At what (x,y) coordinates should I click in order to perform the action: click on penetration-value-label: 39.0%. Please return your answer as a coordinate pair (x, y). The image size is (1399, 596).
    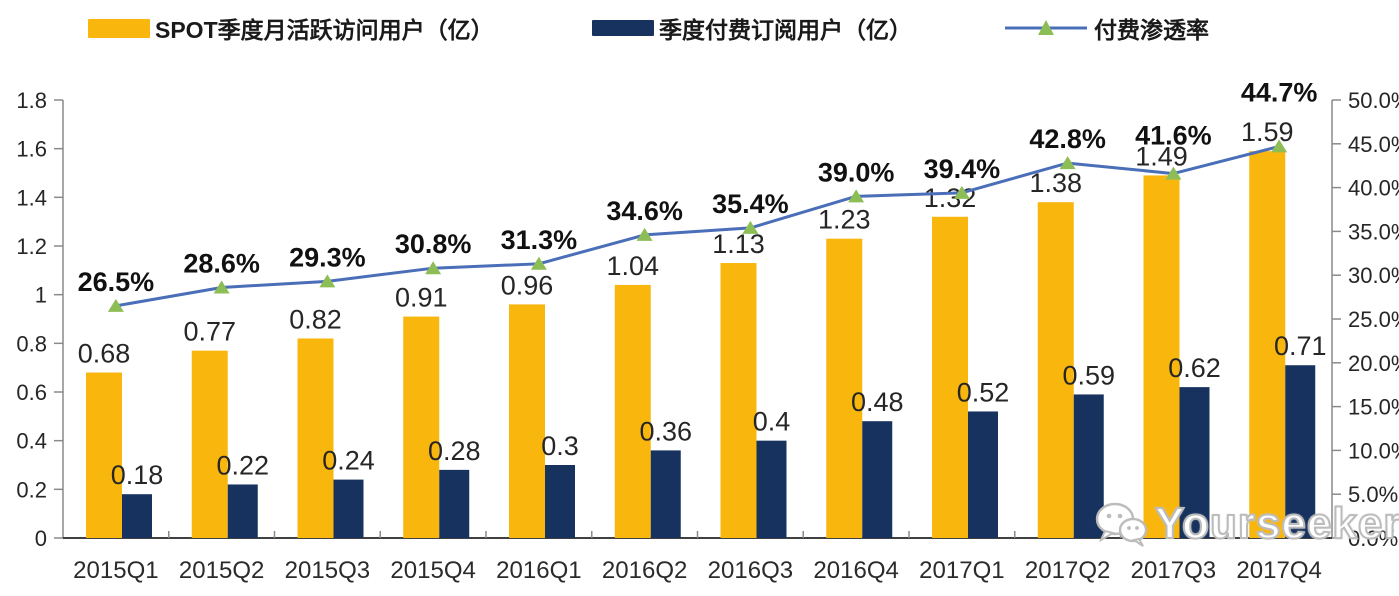
    Looking at the image, I should click on (856, 172).